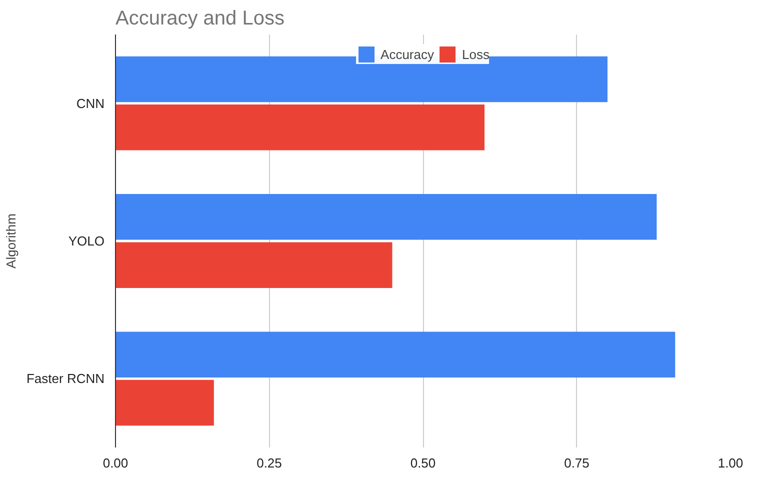  I want to click on y-tick-label: CNN, so click(90, 103).